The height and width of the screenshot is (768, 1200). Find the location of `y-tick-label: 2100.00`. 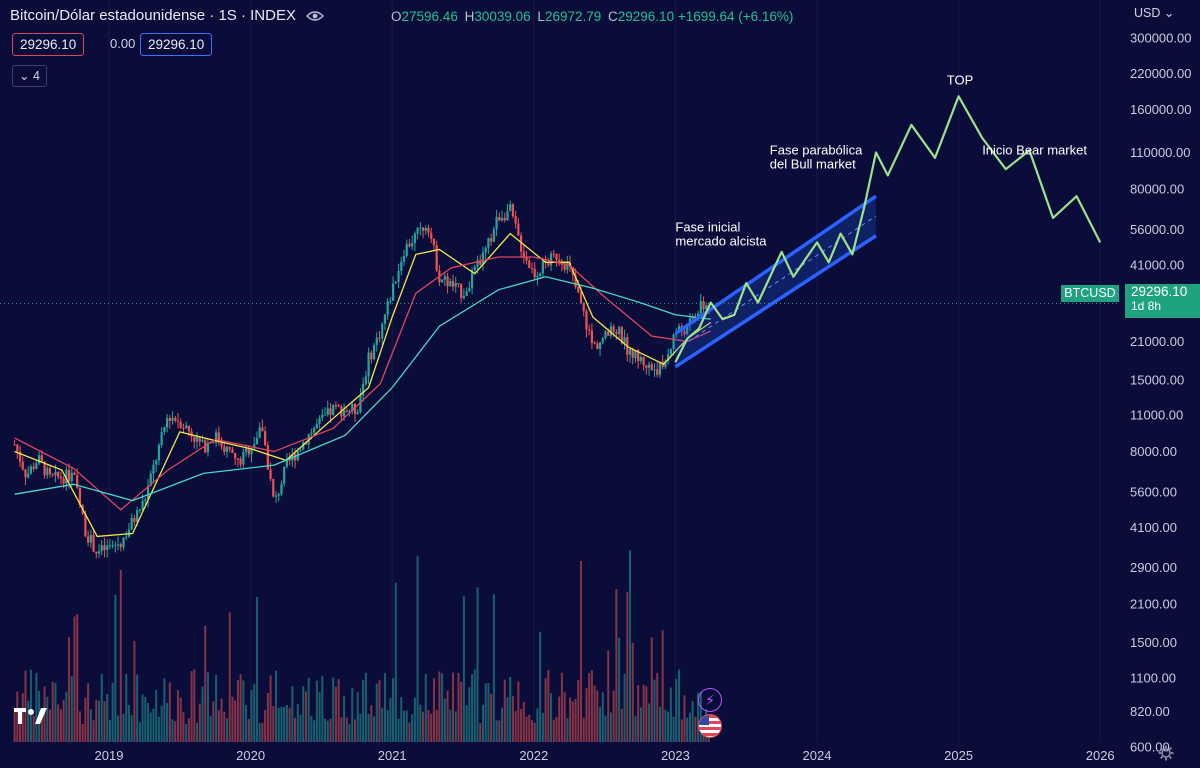

y-tick-label: 2100.00 is located at coordinates (1153, 604).